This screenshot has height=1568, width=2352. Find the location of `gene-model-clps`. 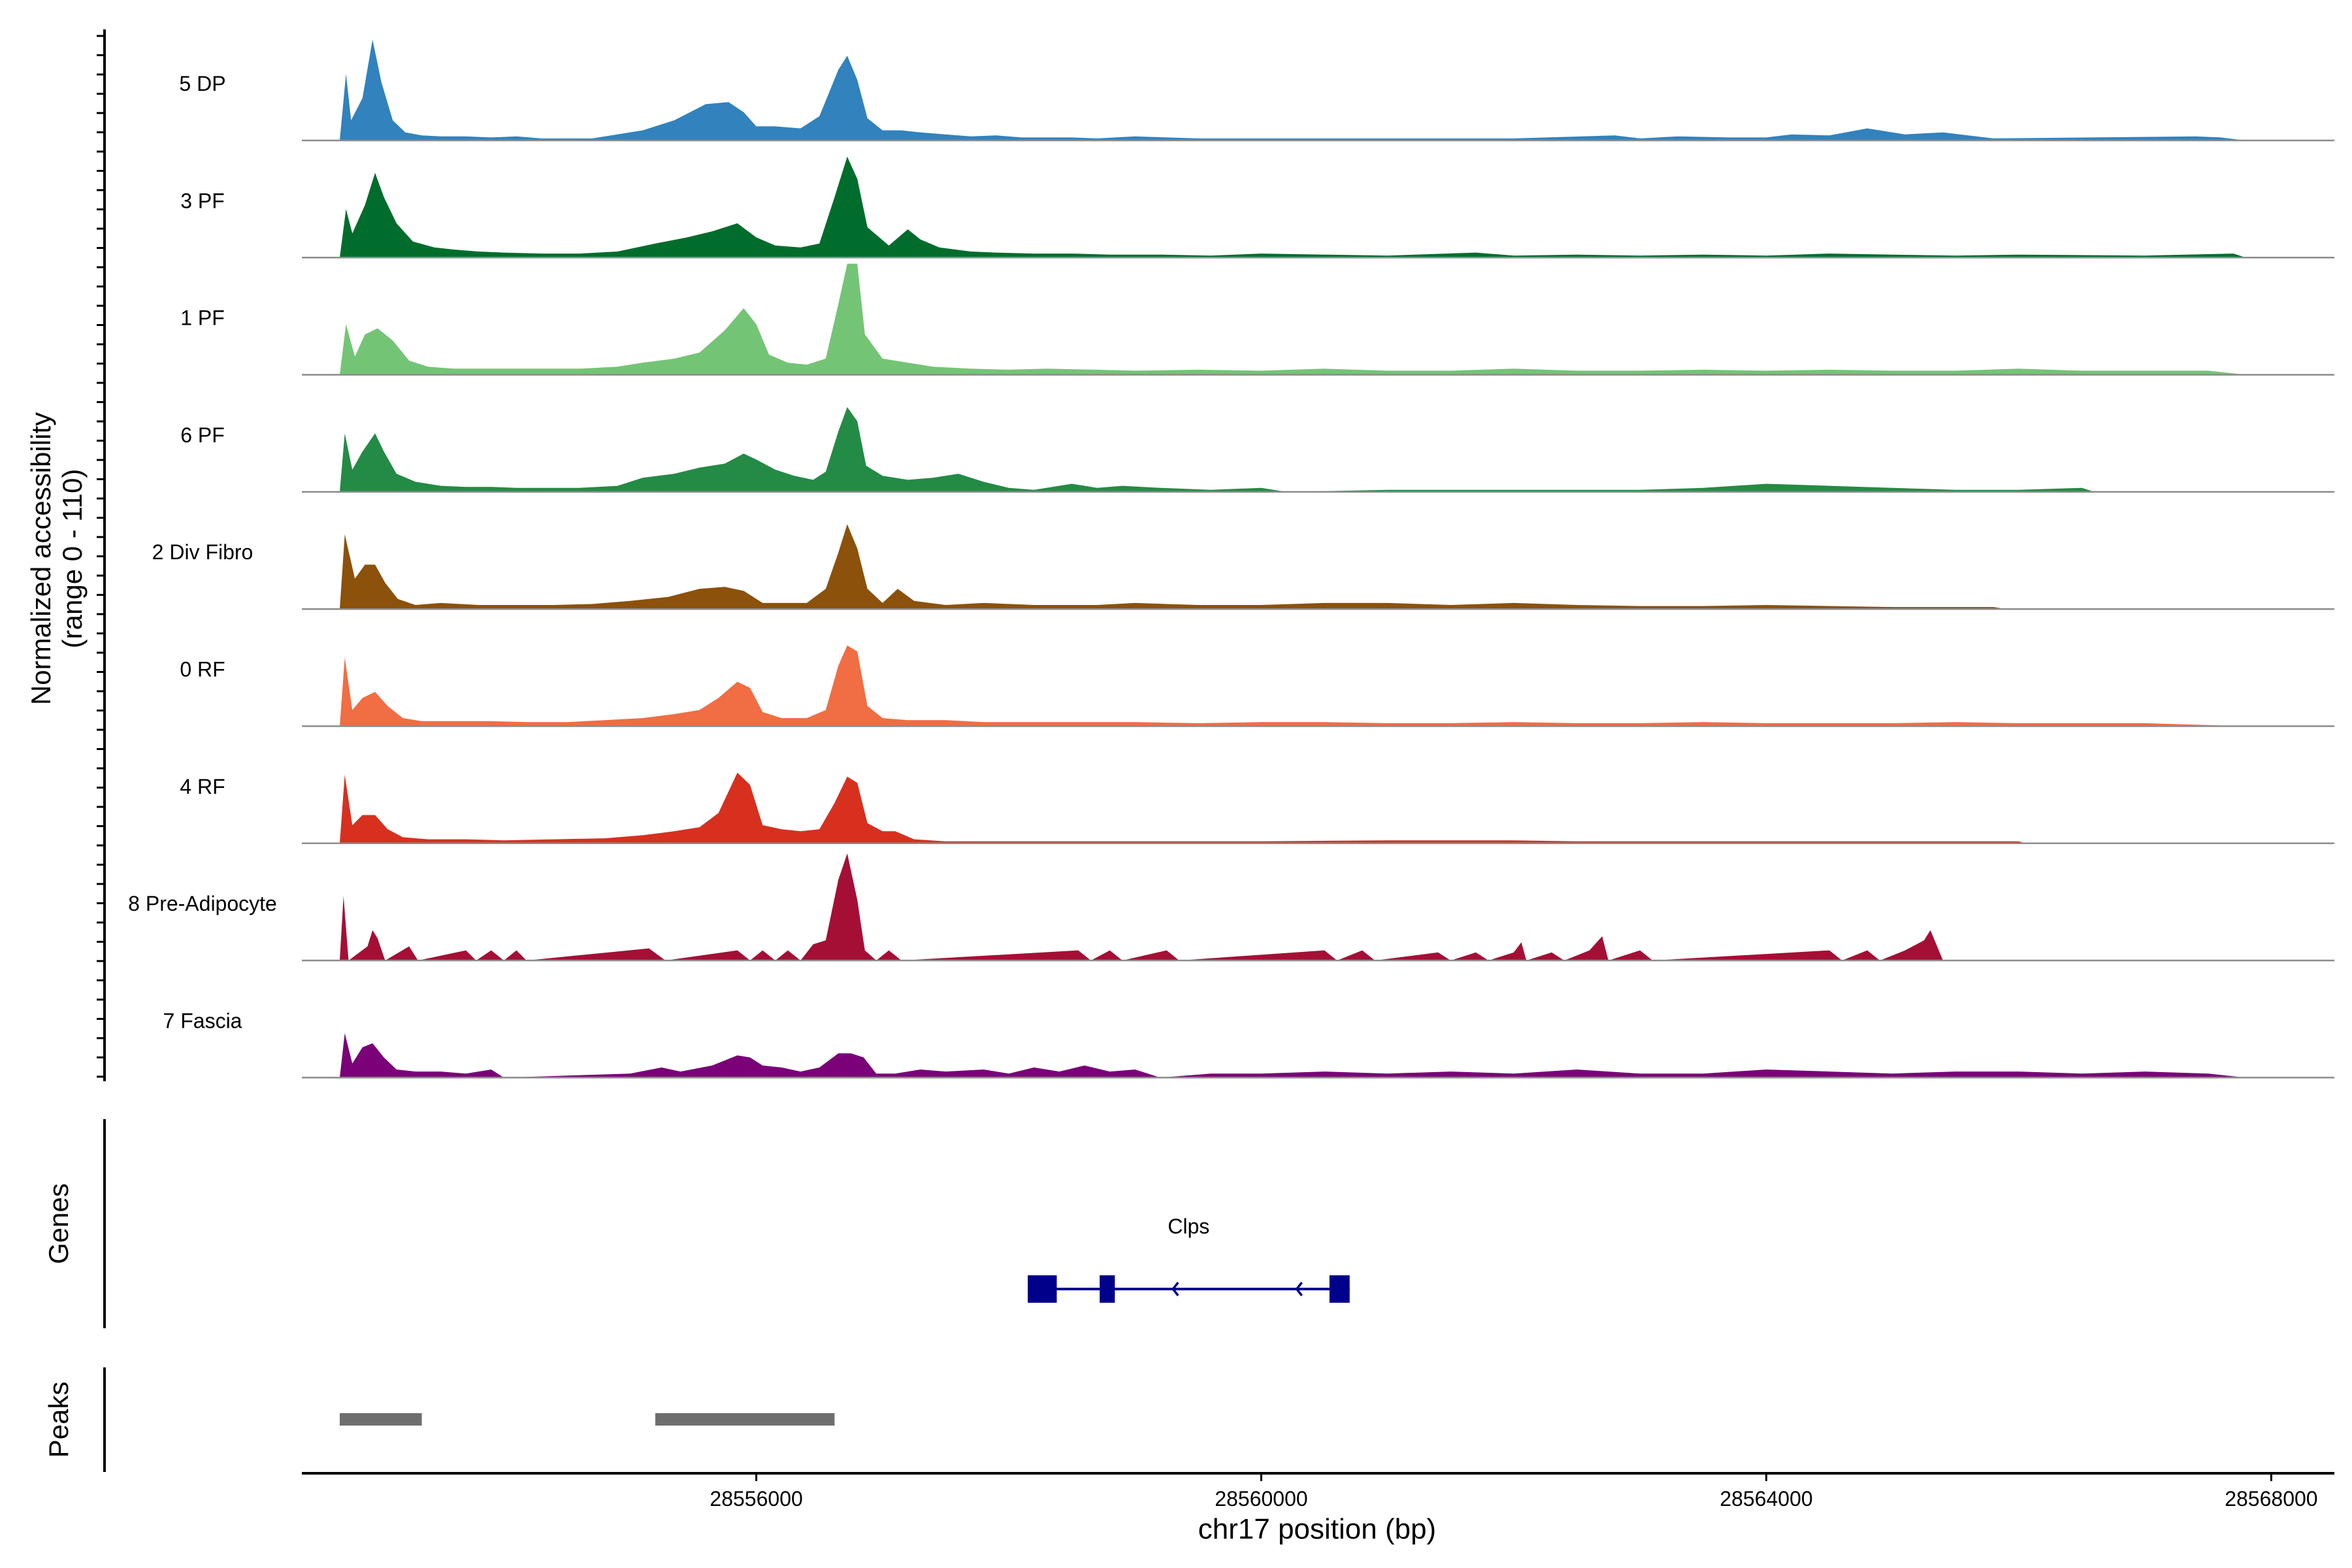

gene-model-clps is located at coordinates (1189, 1289).